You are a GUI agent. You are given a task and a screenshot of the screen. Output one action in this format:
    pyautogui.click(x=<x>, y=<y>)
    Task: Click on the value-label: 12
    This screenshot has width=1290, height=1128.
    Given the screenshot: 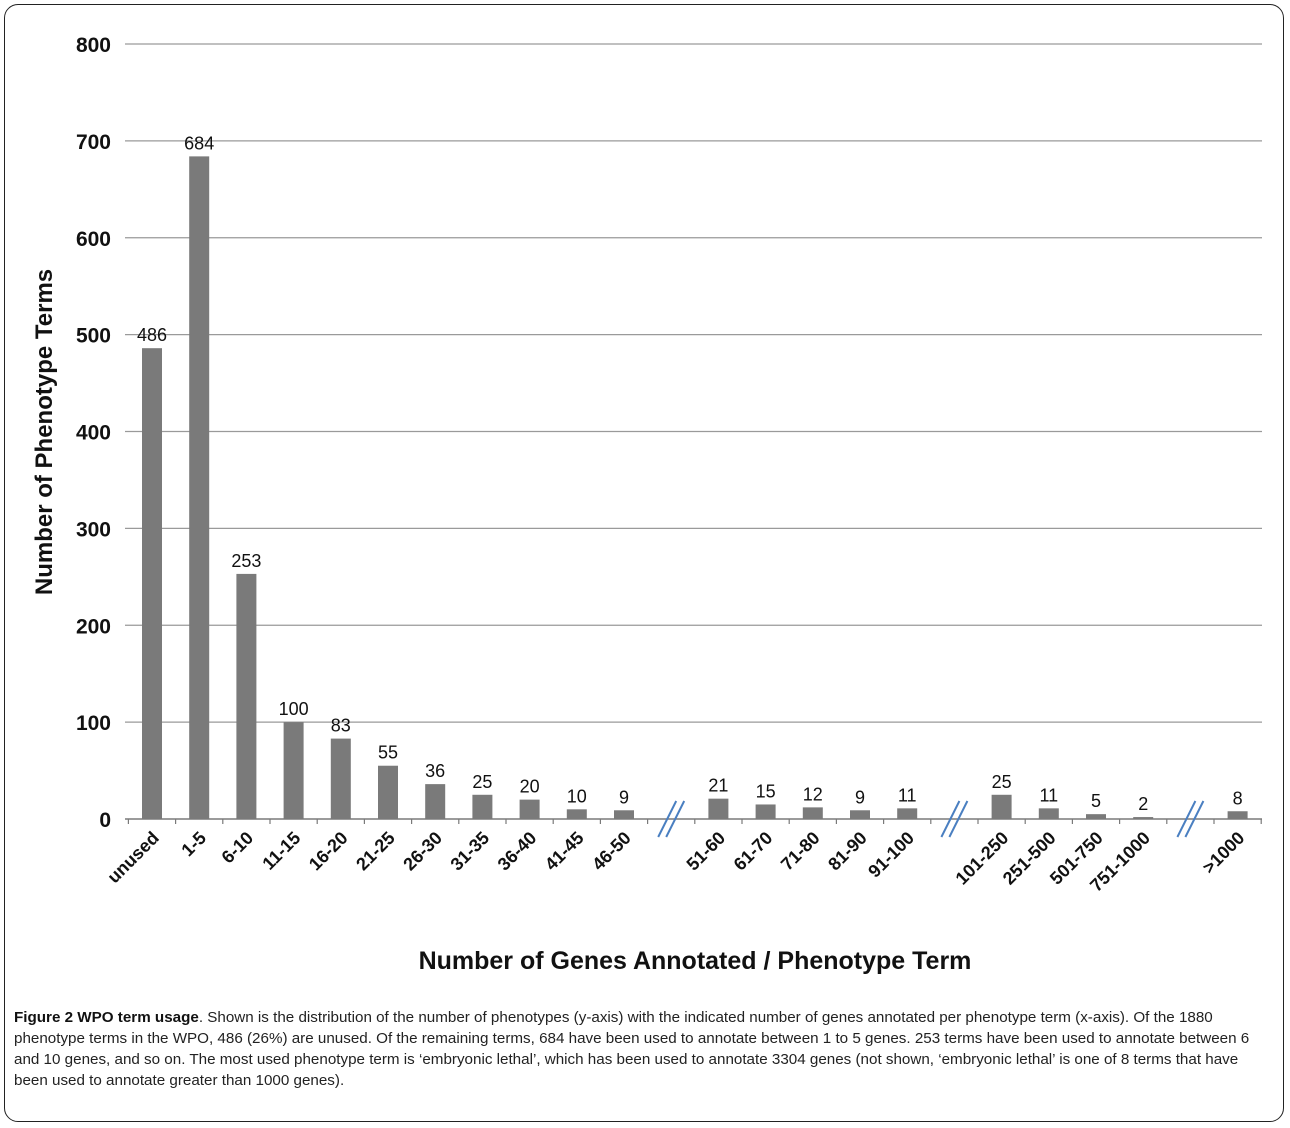 What is the action you would take?
    pyautogui.click(x=813, y=794)
    